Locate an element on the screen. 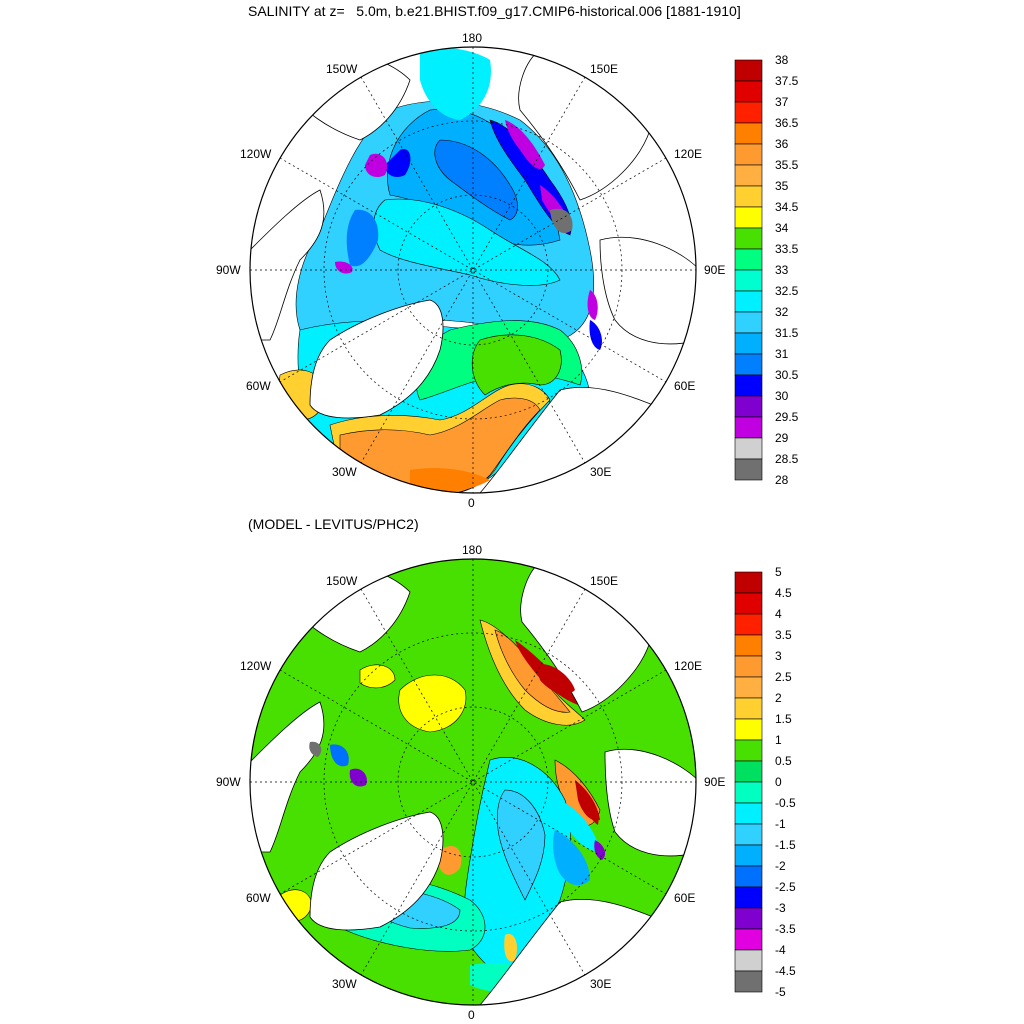  colorbar-label: 35.5 is located at coordinates (787, 165).